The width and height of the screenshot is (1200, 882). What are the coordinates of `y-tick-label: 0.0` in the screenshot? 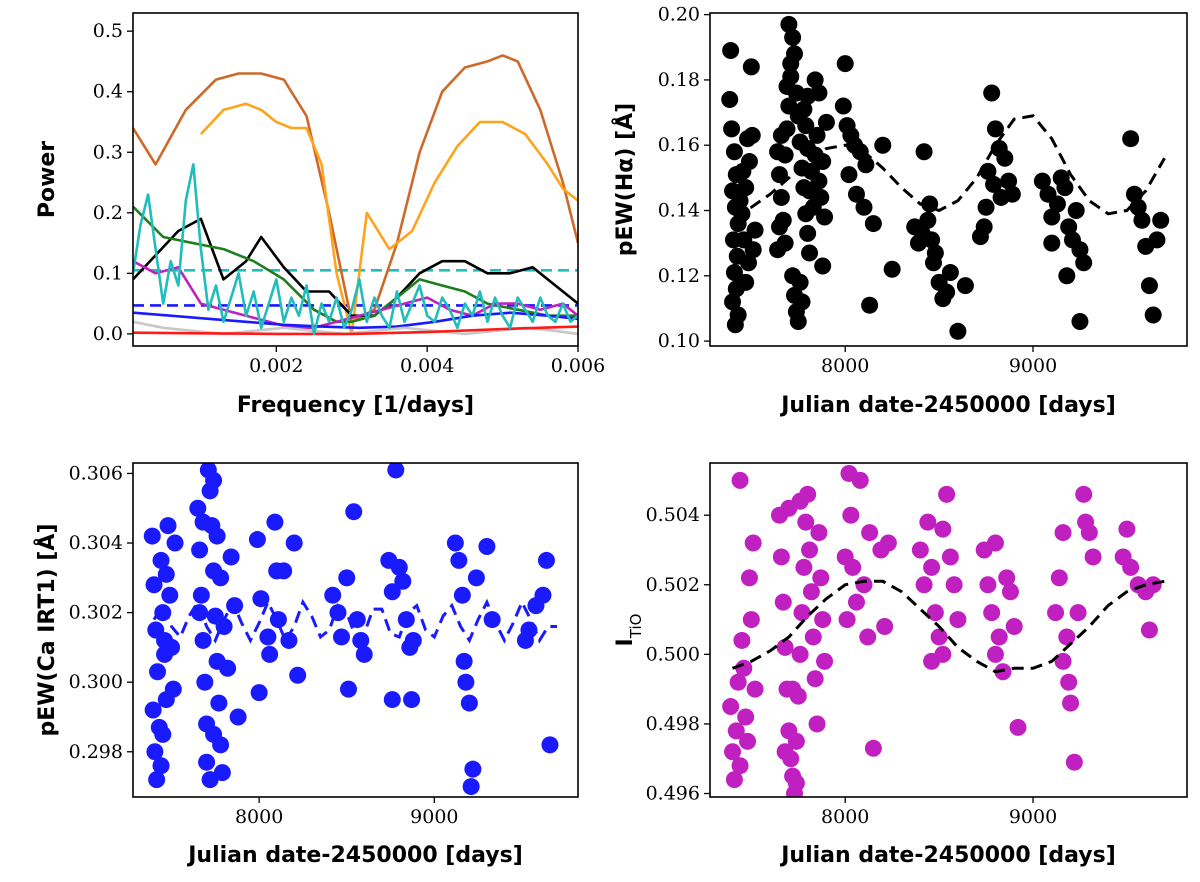 It's located at (108, 334).